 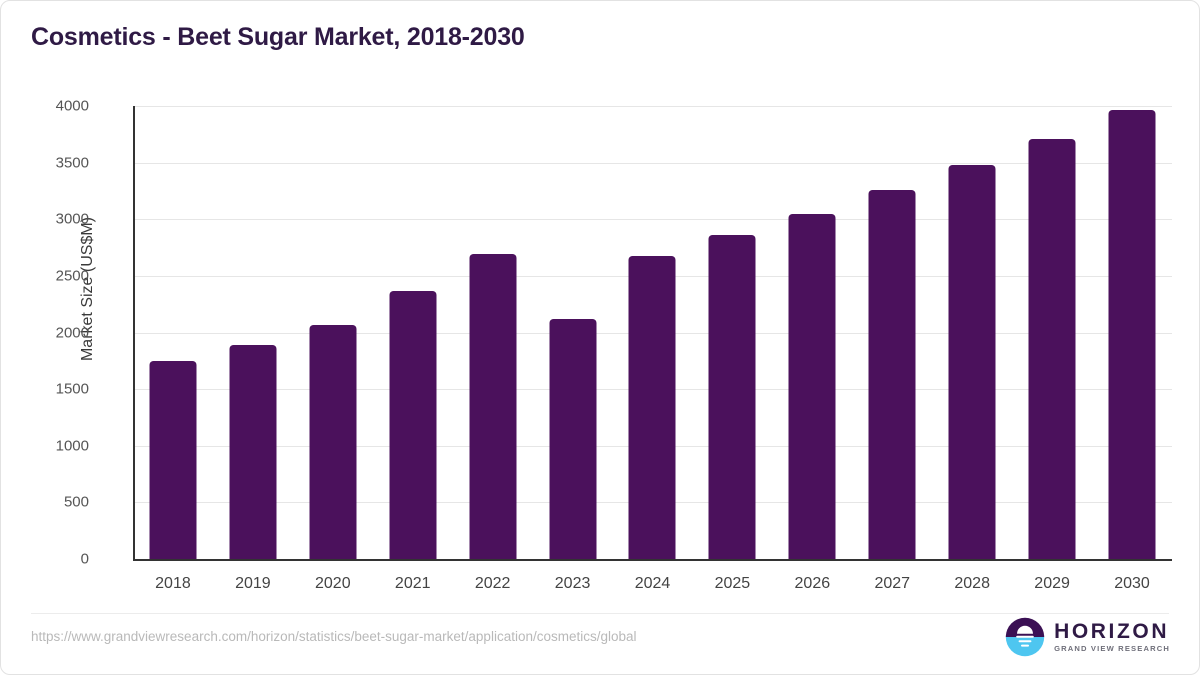 I want to click on y-axis-line, so click(x=134, y=333).